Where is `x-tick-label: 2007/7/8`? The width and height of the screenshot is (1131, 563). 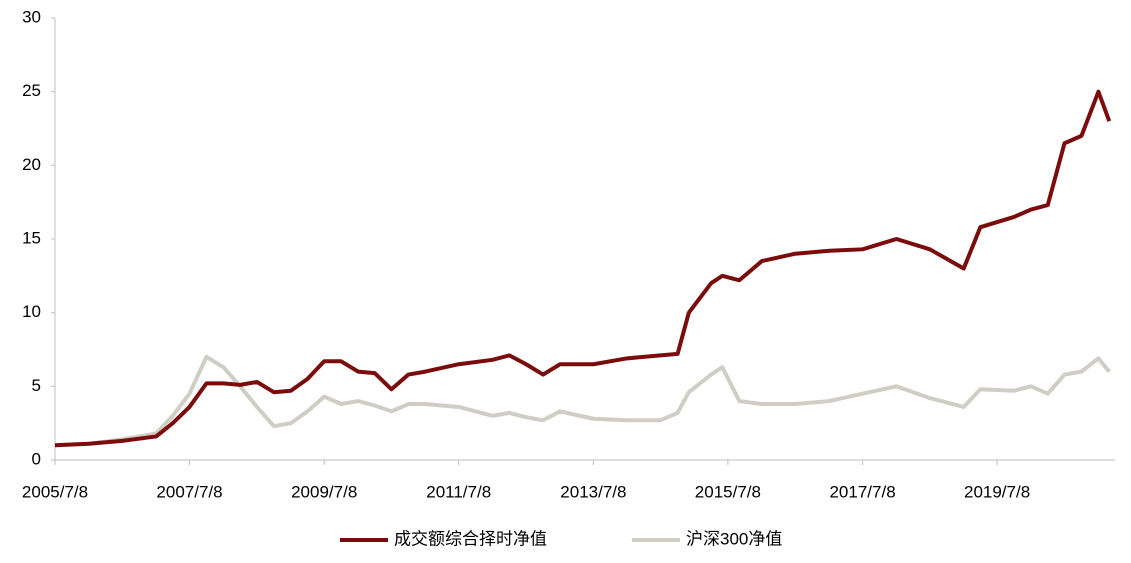 x-tick-label: 2007/7/8 is located at coordinates (189, 491).